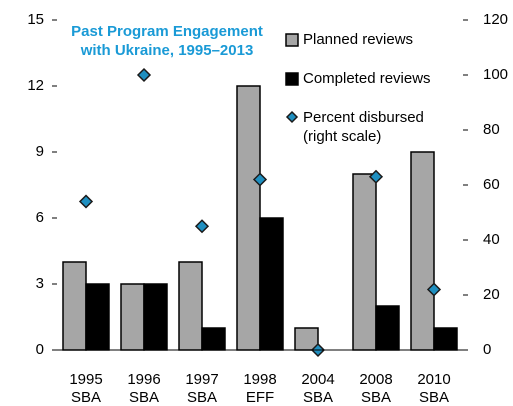 The width and height of the screenshot is (513, 406). What do you see at coordinates (434, 388) in the screenshot?
I see `x-tick-label: 2010 SBA` at bounding box center [434, 388].